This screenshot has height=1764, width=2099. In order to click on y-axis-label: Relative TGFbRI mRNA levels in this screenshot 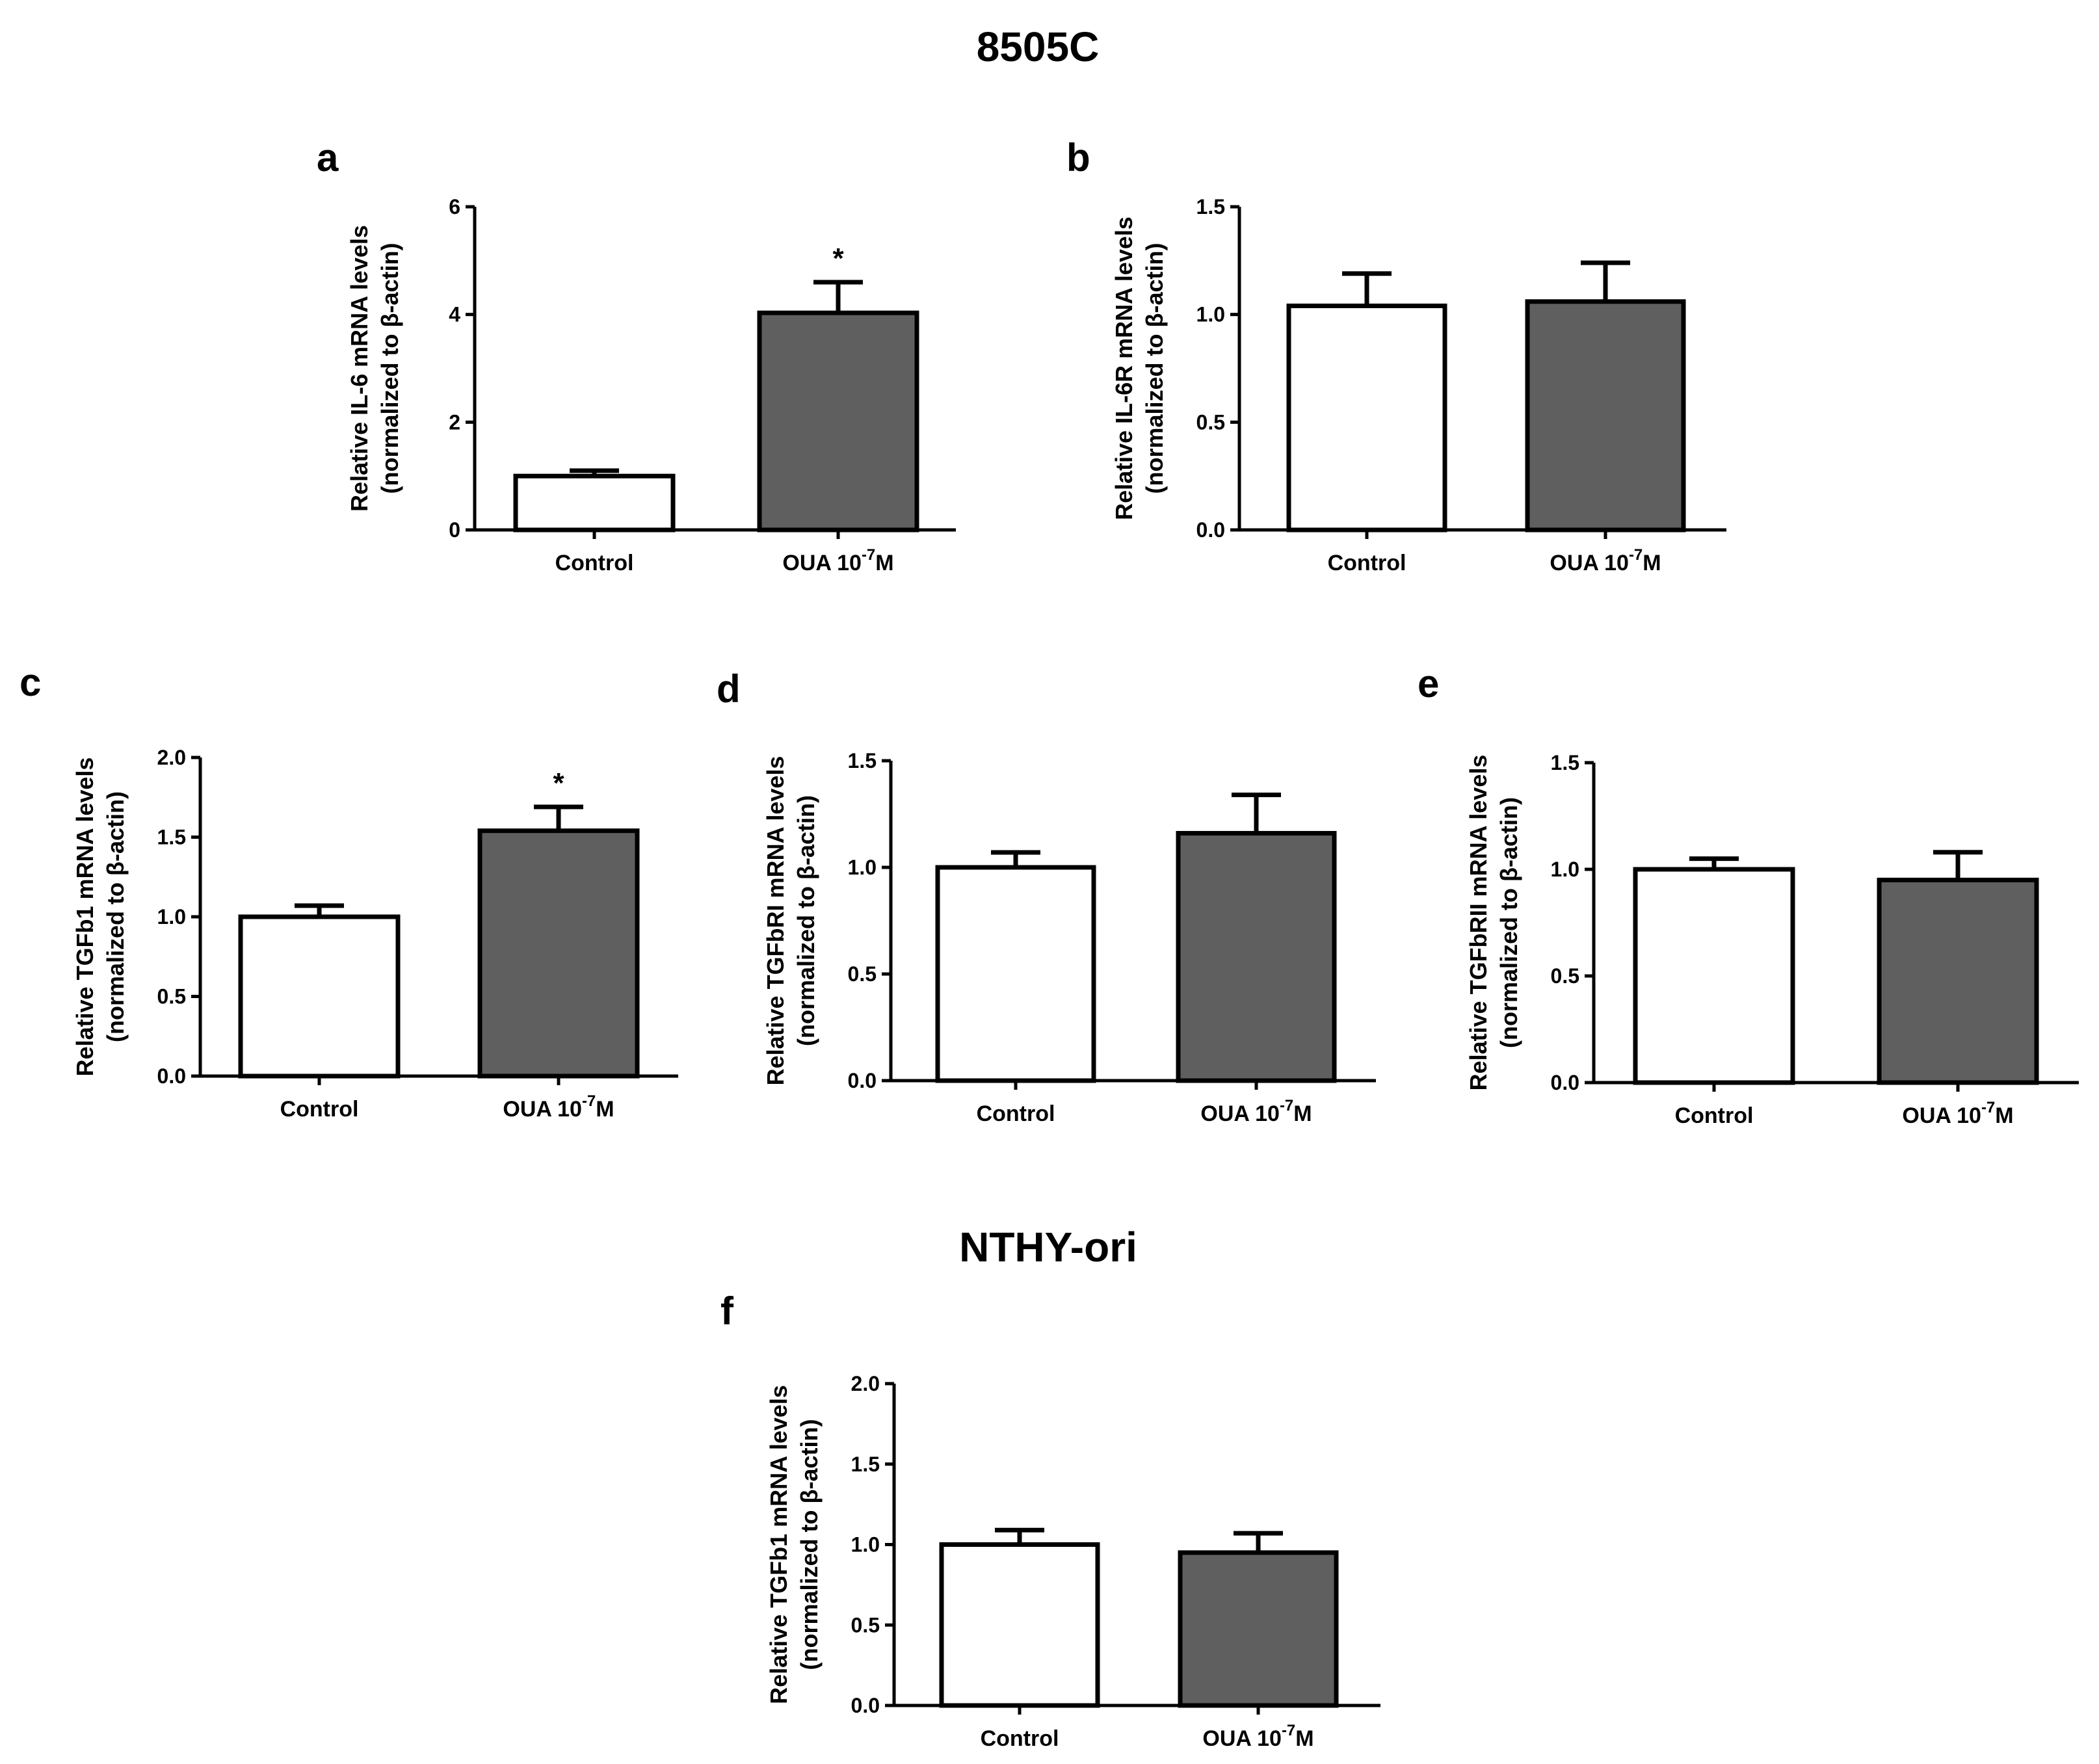, I will do `click(775, 921)`.